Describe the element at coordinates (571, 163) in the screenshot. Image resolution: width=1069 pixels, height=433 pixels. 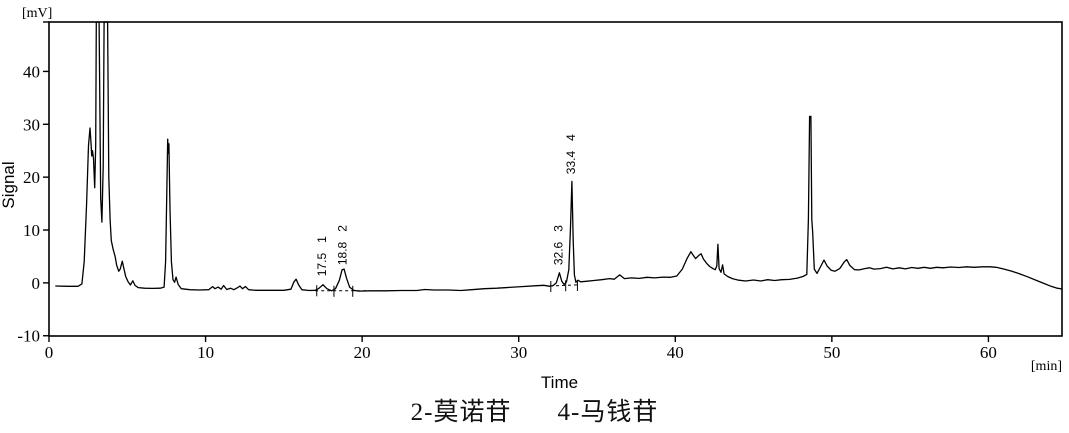
I see `peak-retention-time: 33.4` at that location.